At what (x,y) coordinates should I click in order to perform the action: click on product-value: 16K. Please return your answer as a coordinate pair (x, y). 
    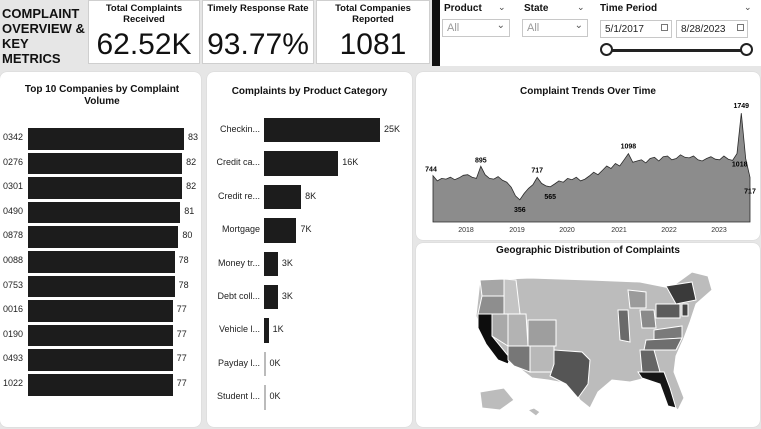
    Looking at the image, I should click on (350, 162).